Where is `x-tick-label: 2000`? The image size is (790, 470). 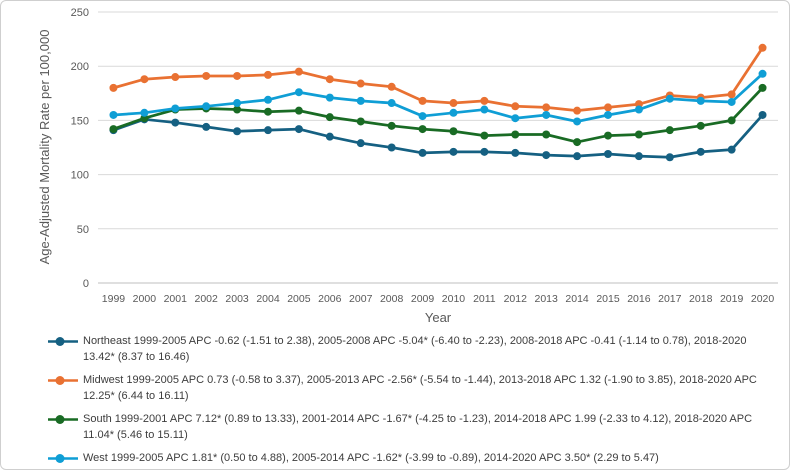
x-tick-label: 2000 is located at coordinates (145, 299).